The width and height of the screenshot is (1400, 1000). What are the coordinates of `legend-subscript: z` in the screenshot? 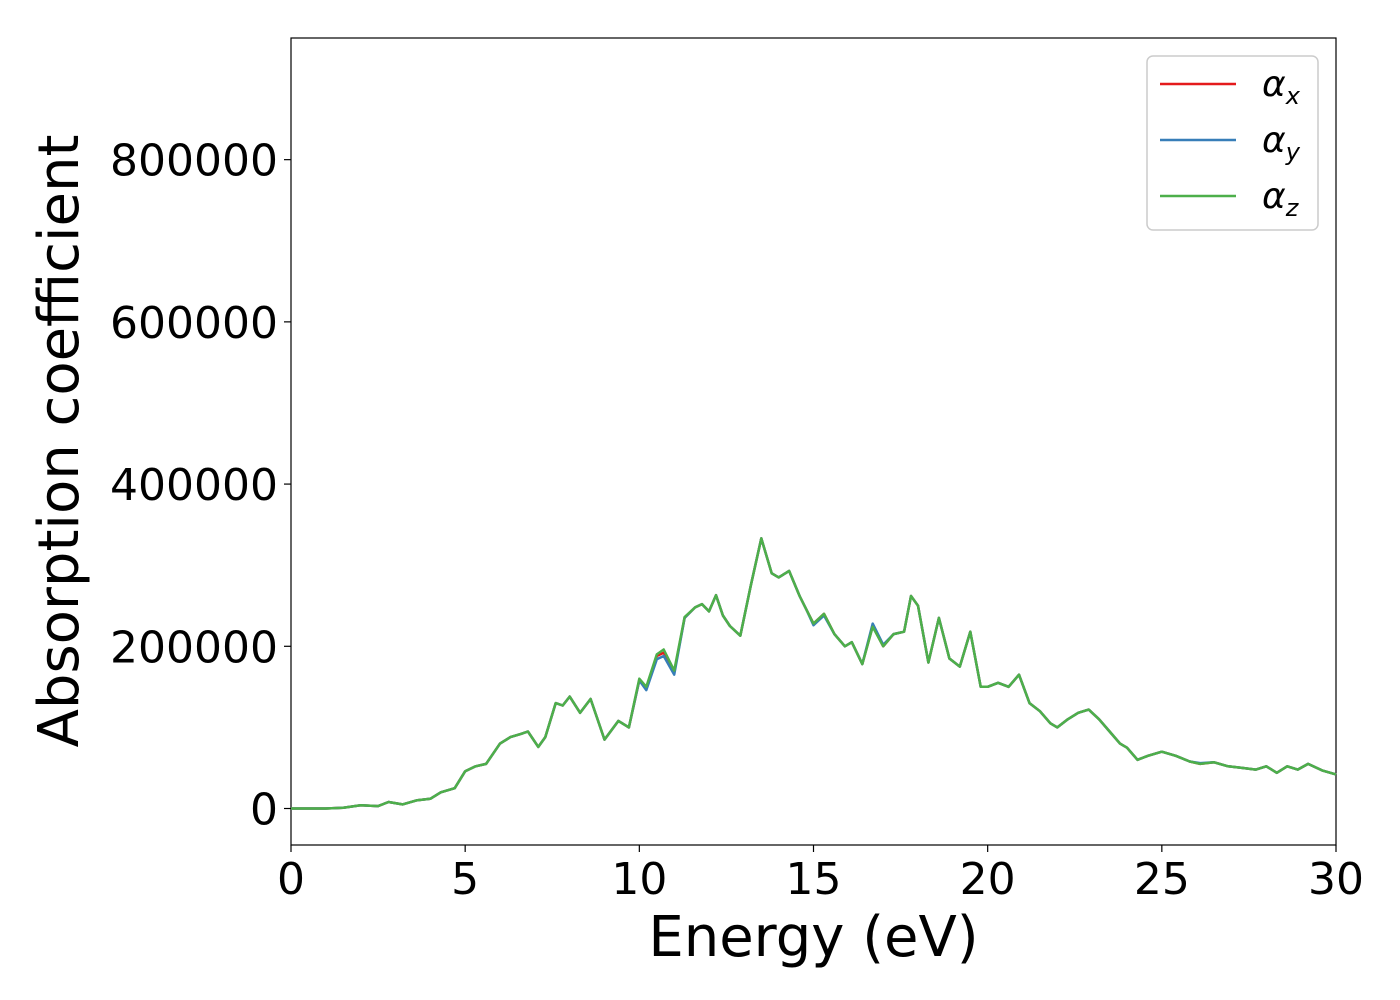 It's located at (1292, 208).